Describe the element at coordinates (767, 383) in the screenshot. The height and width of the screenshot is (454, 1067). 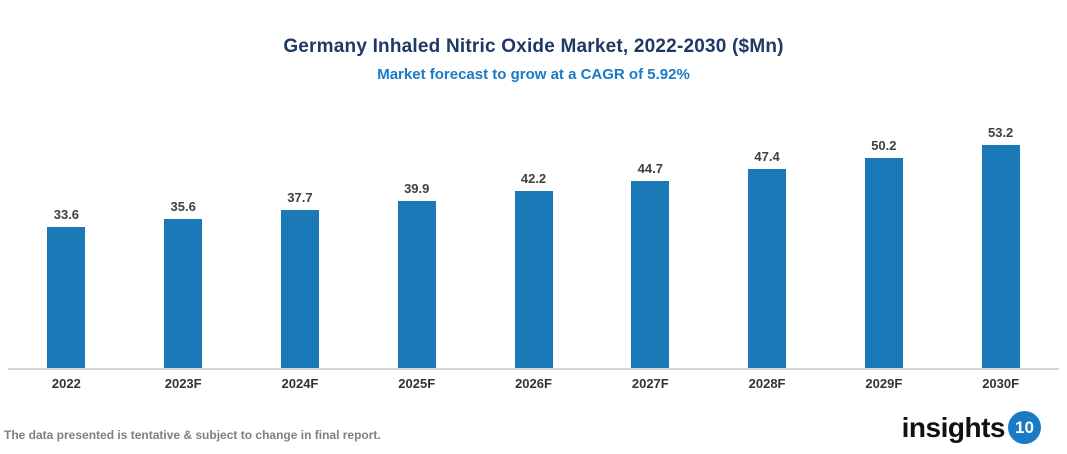
I see `x-tick-label: 2028F` at that location.